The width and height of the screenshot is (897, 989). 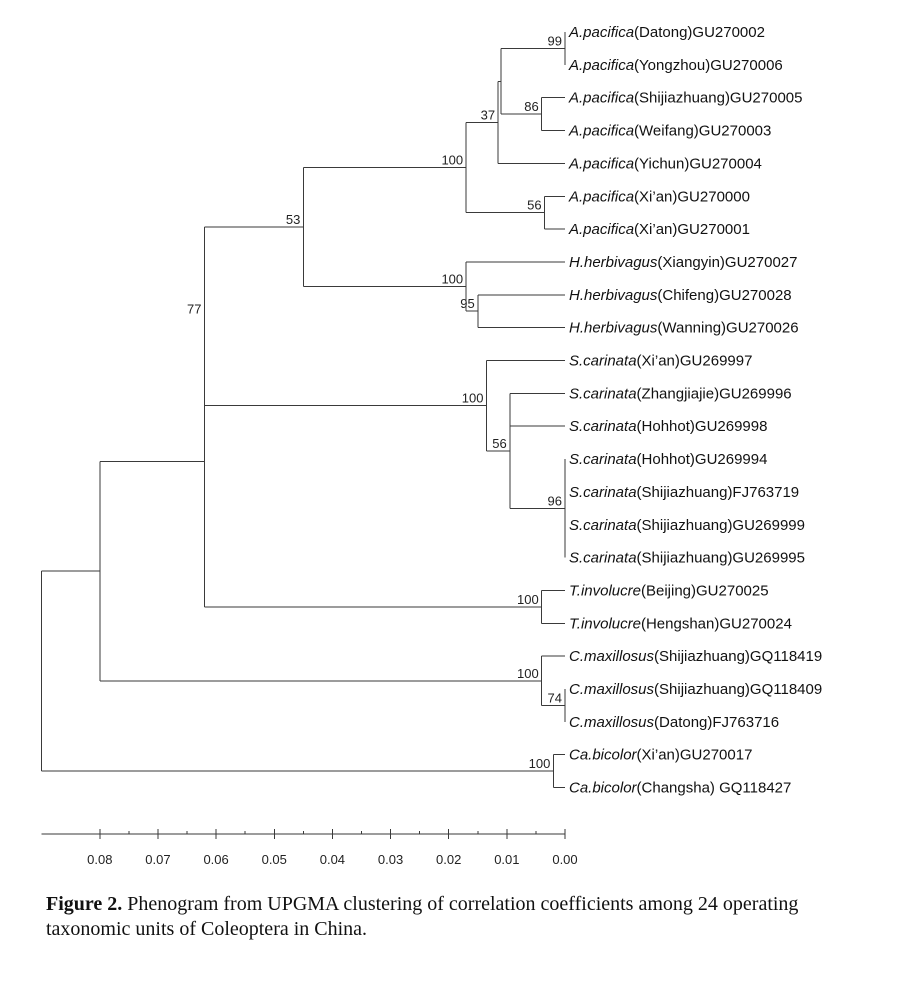 I want to click on taxon-label: S.carinata(Shijiazhuang)FJ763719, so click(x=684, y=492).